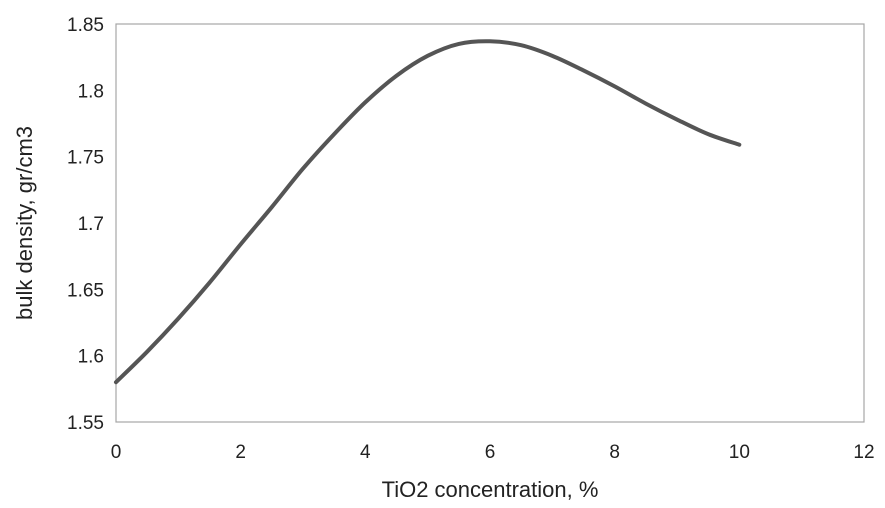 This screenshot has height=508, width=885. What do you see at coordinates (85, 423) in the screenshot?
I see `y-tick-label: 1.55` at bounding box center [85, 423].